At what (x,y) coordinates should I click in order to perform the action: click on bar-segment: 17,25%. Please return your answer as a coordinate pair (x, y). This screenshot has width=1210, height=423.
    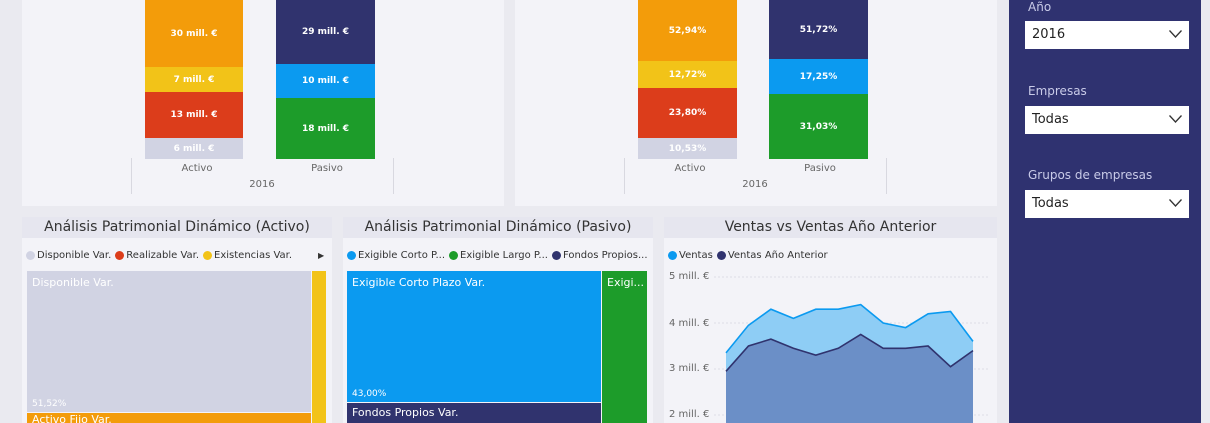
    Looking at the image, I should click on (818, 76).